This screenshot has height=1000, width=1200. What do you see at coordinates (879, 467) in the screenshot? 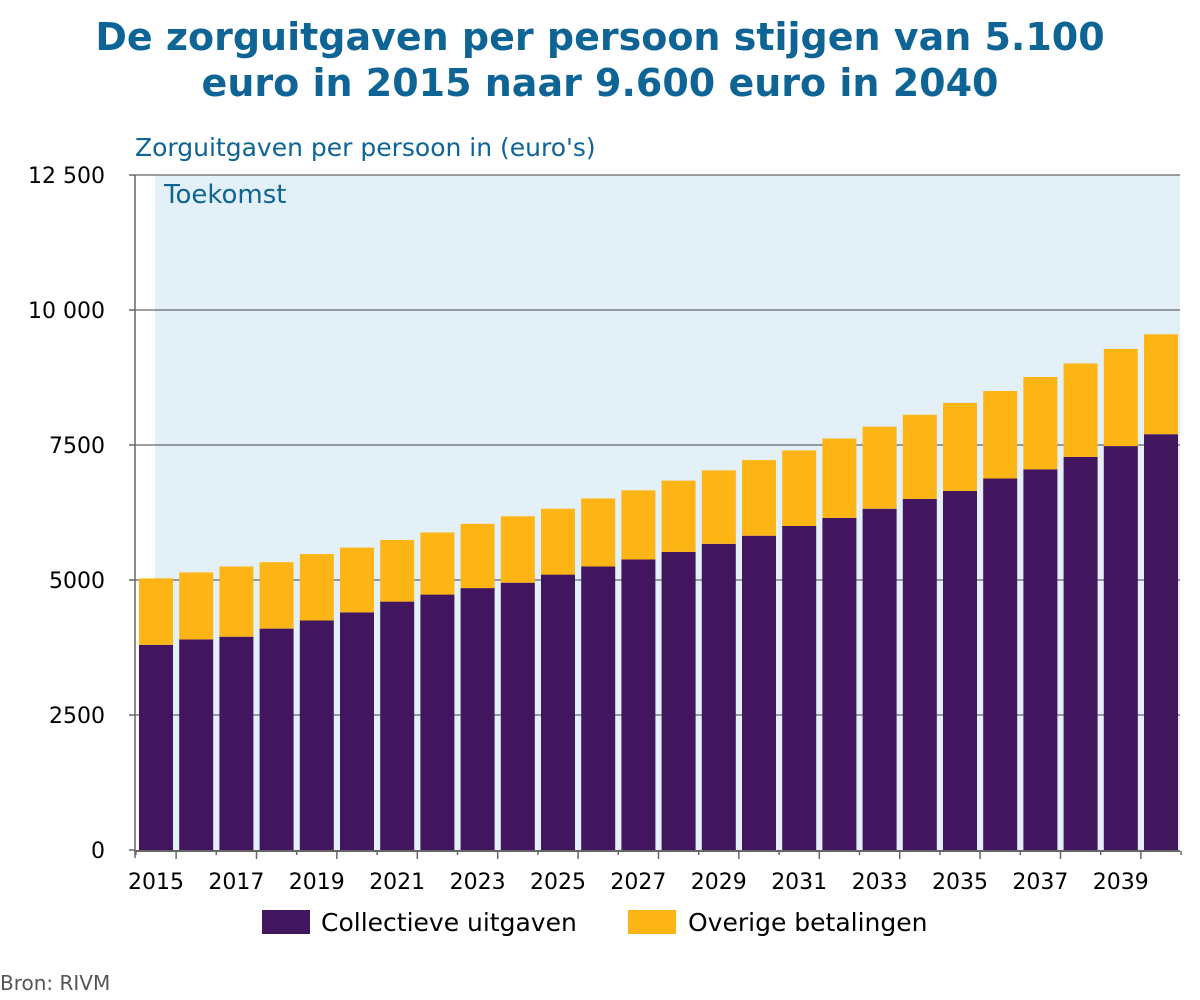
I see `bar-overige-2033` at bounding box center [879, 467].